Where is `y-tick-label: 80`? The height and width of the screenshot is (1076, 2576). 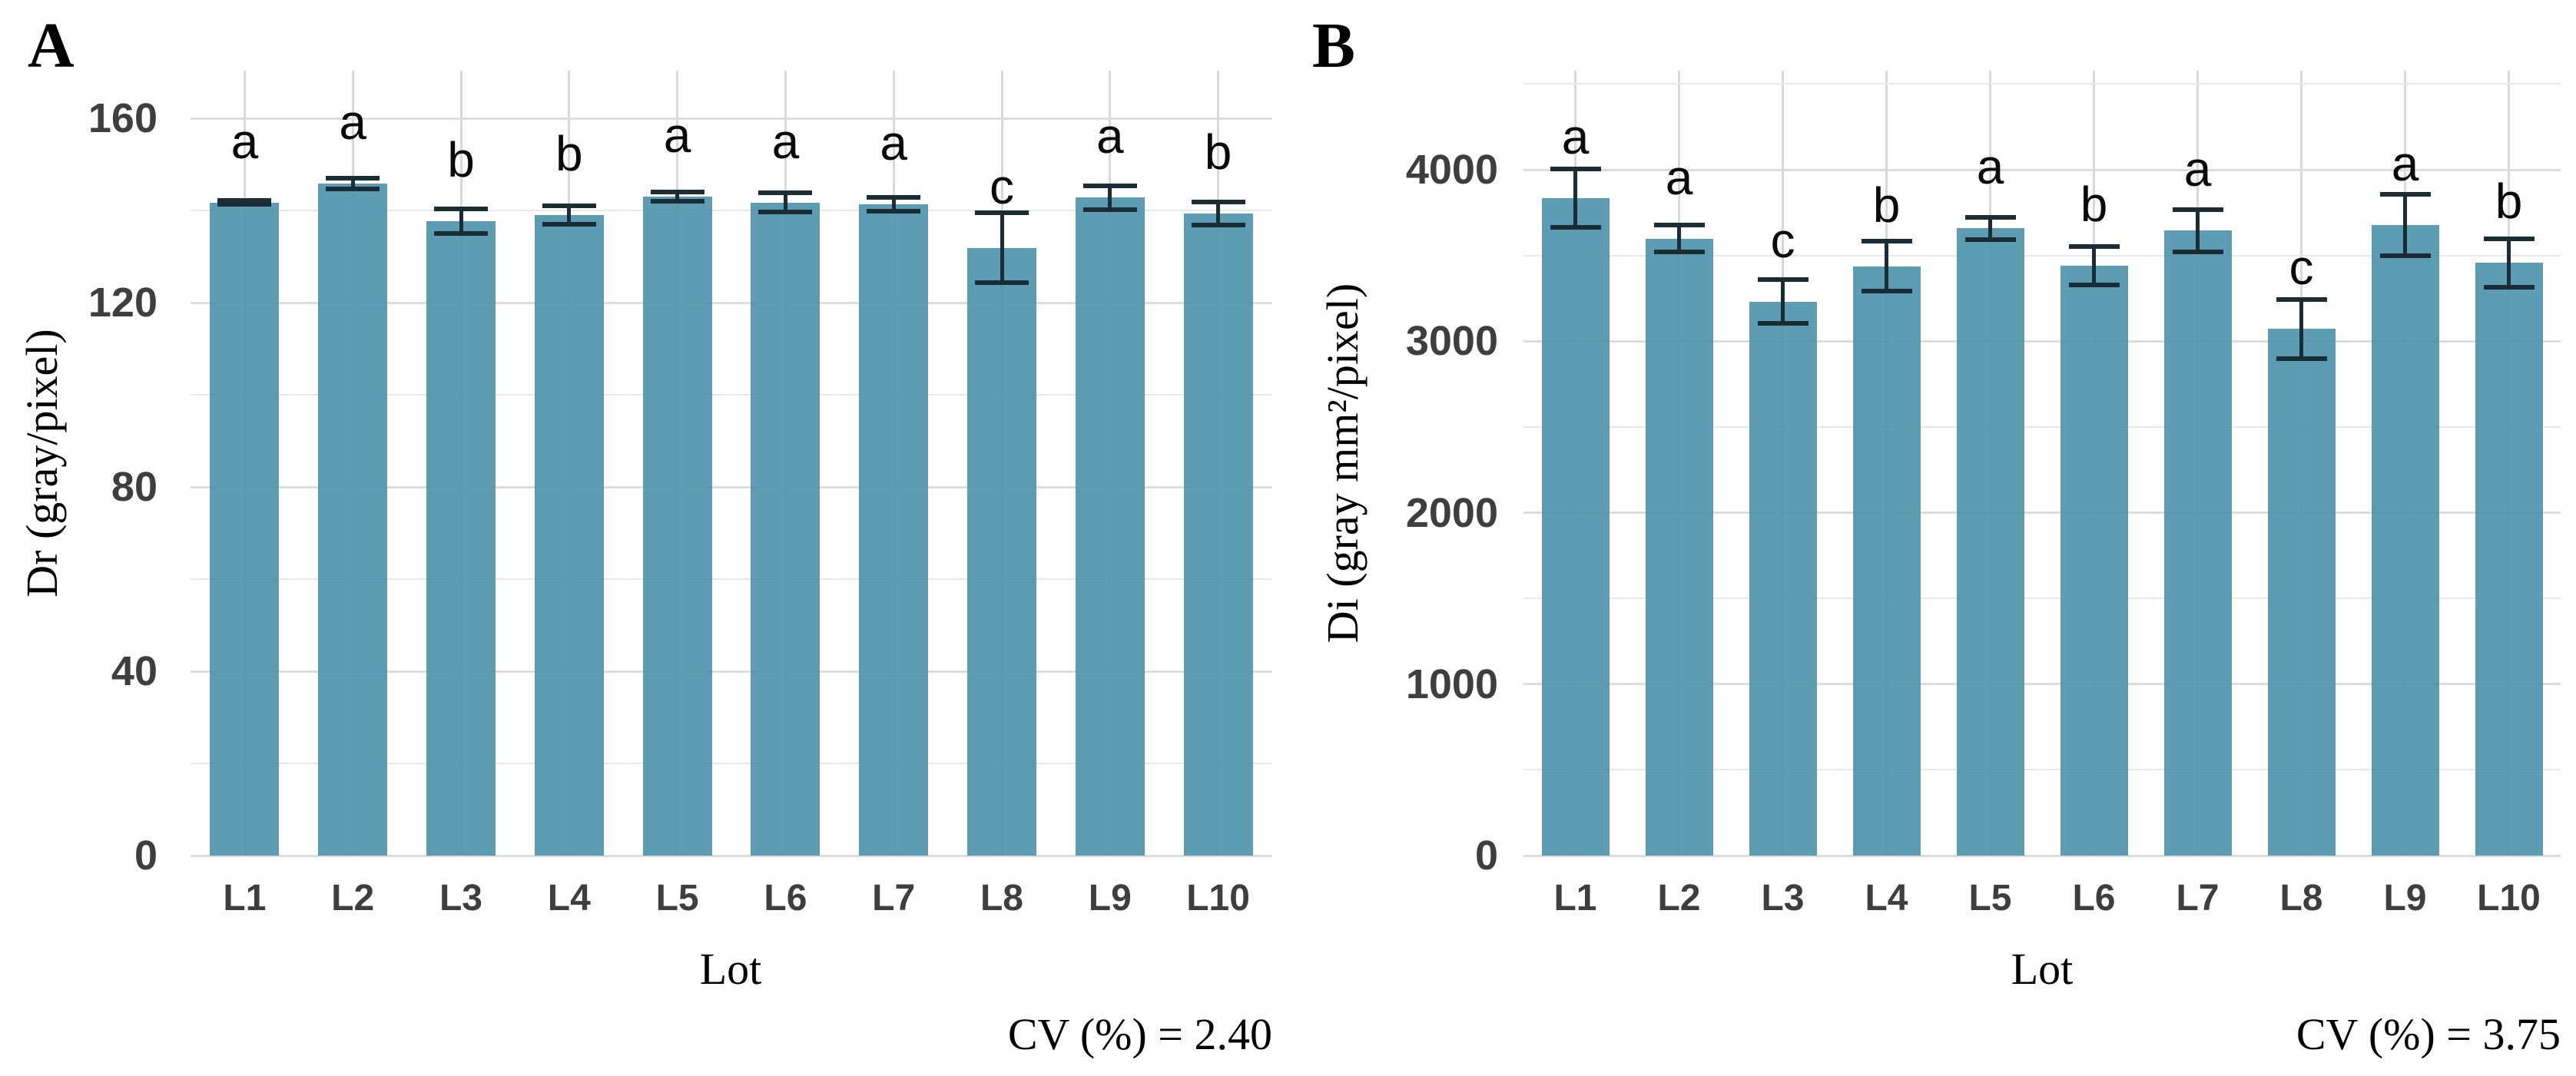 y-tick-label: 80 is located at coordinates (134, 487).